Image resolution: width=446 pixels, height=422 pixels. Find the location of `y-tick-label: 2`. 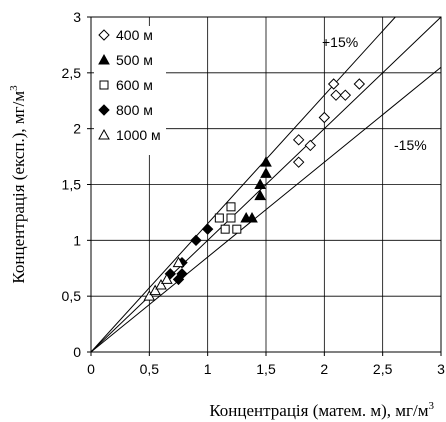

y-tick-label: 2 is located at coordinates (77, 129).